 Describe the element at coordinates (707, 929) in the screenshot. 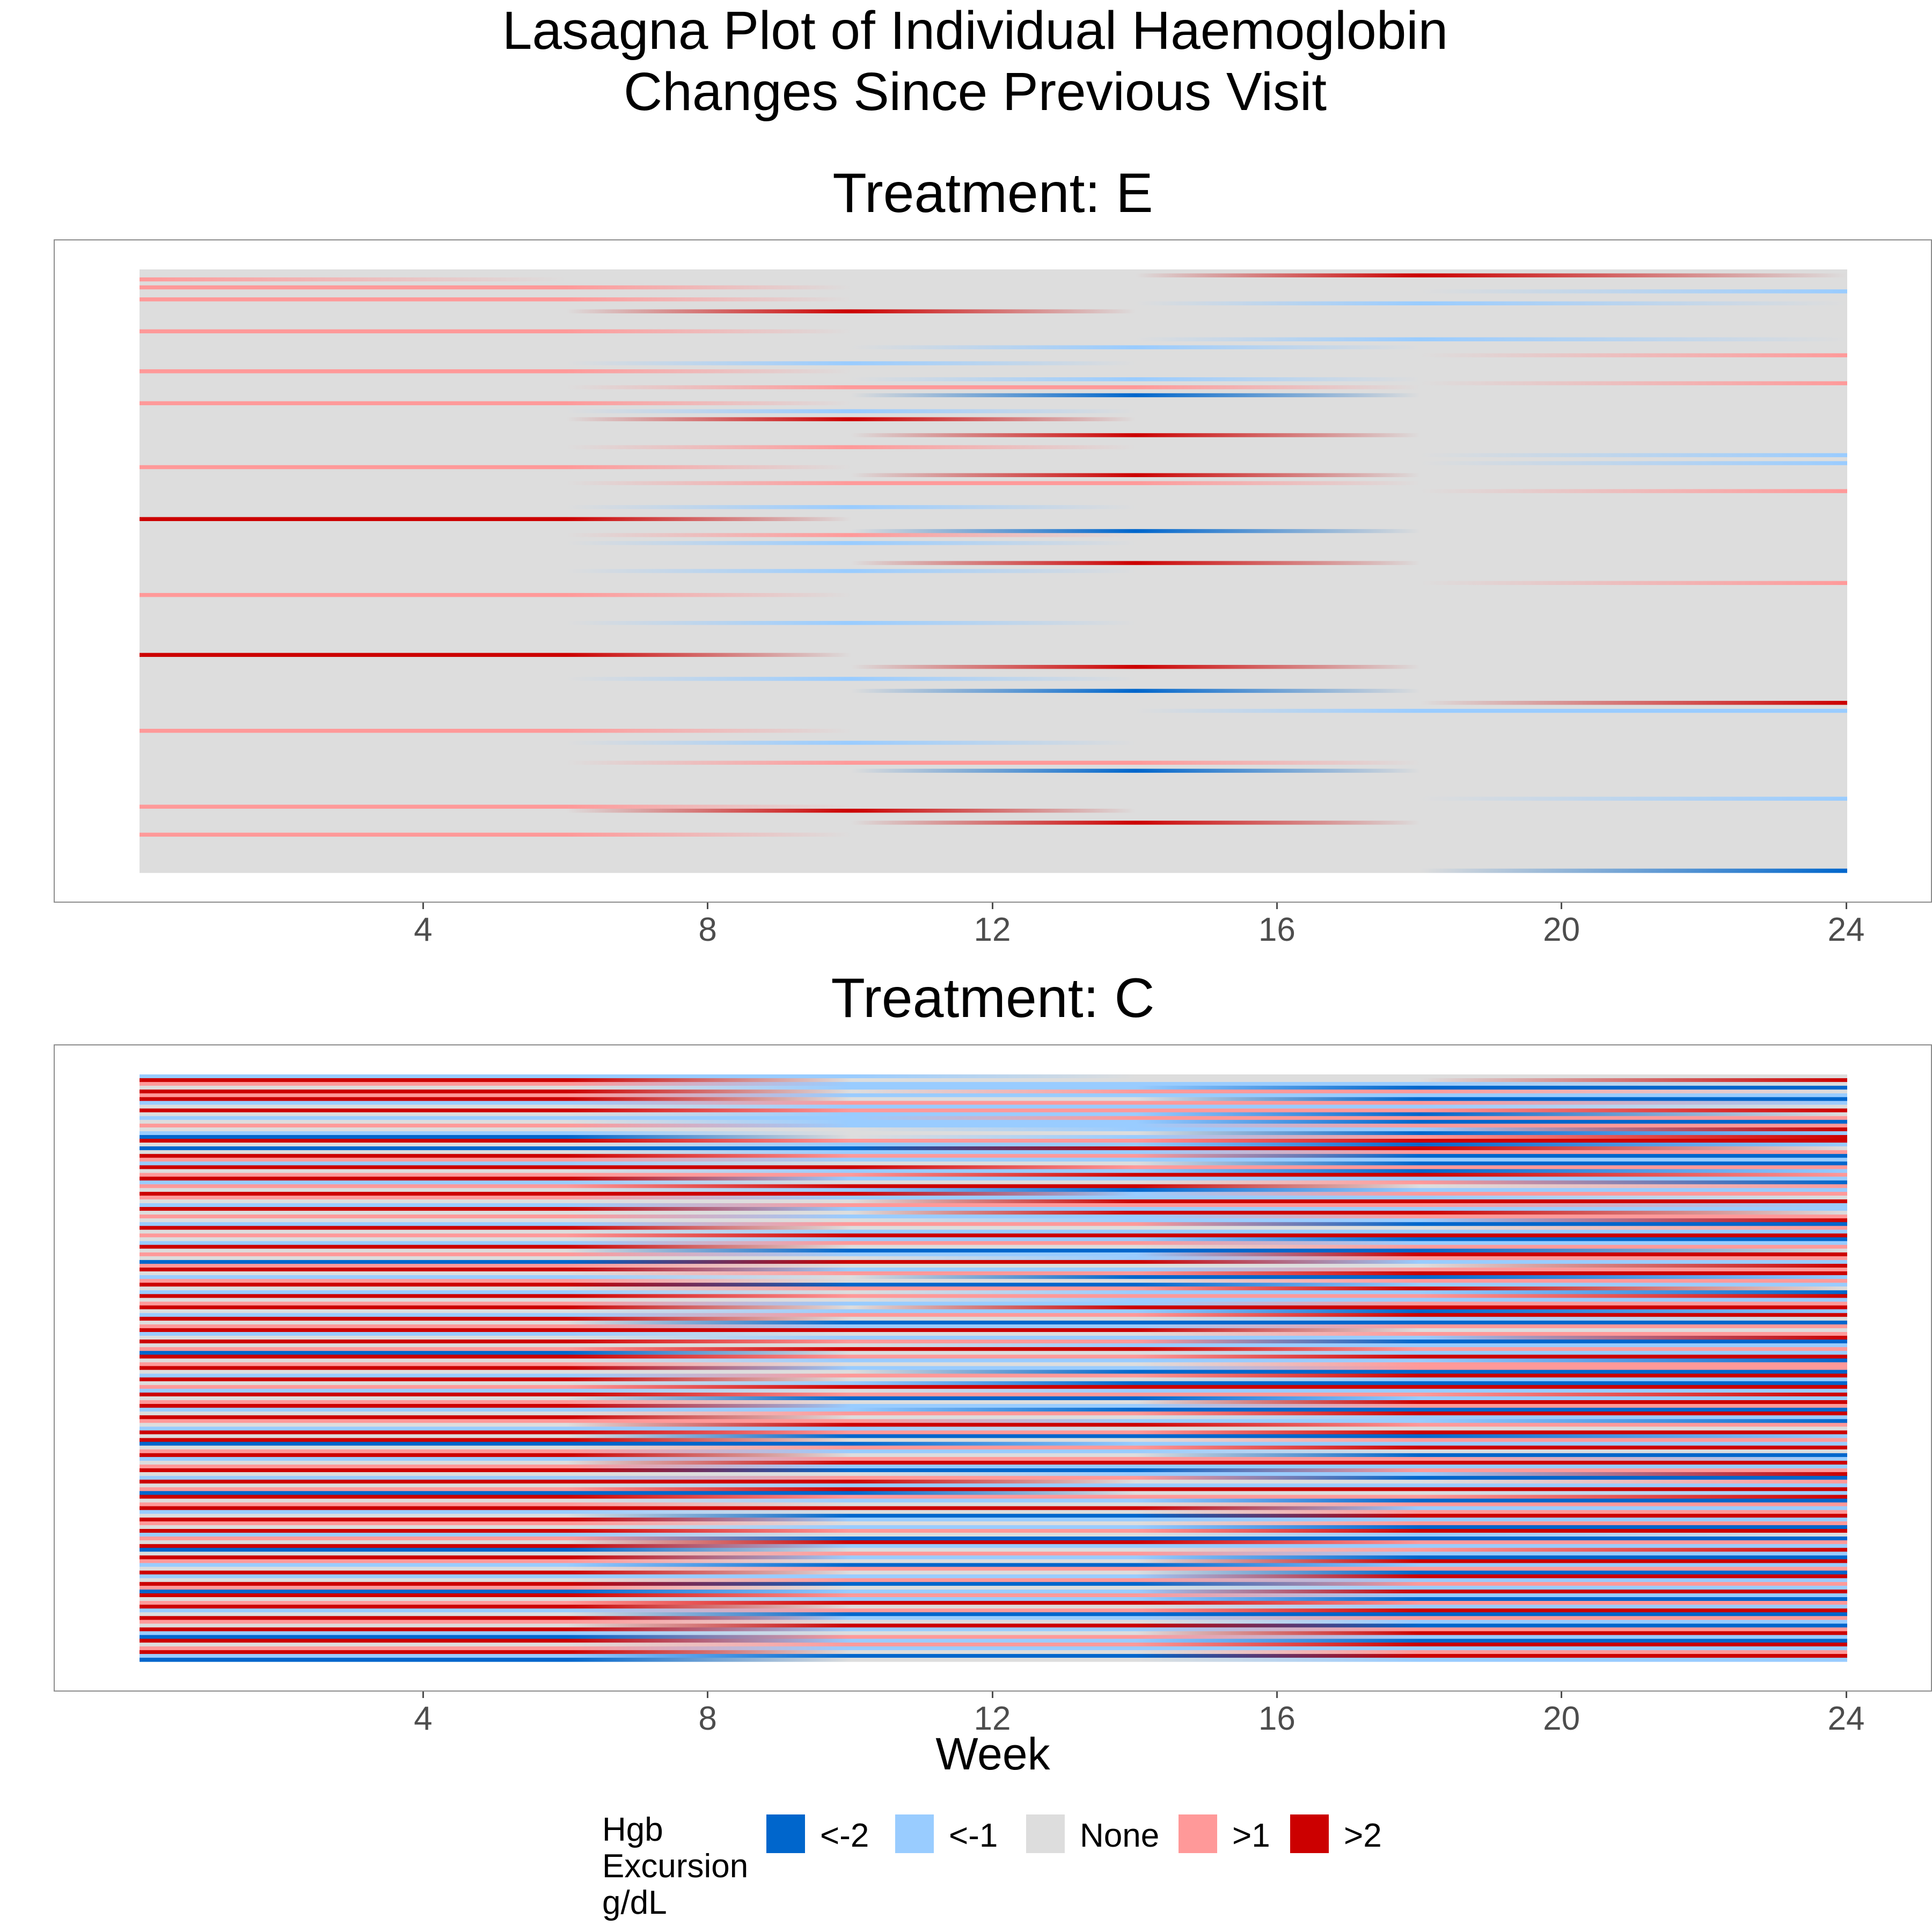

I see `x-tick-label: 8` at that location.